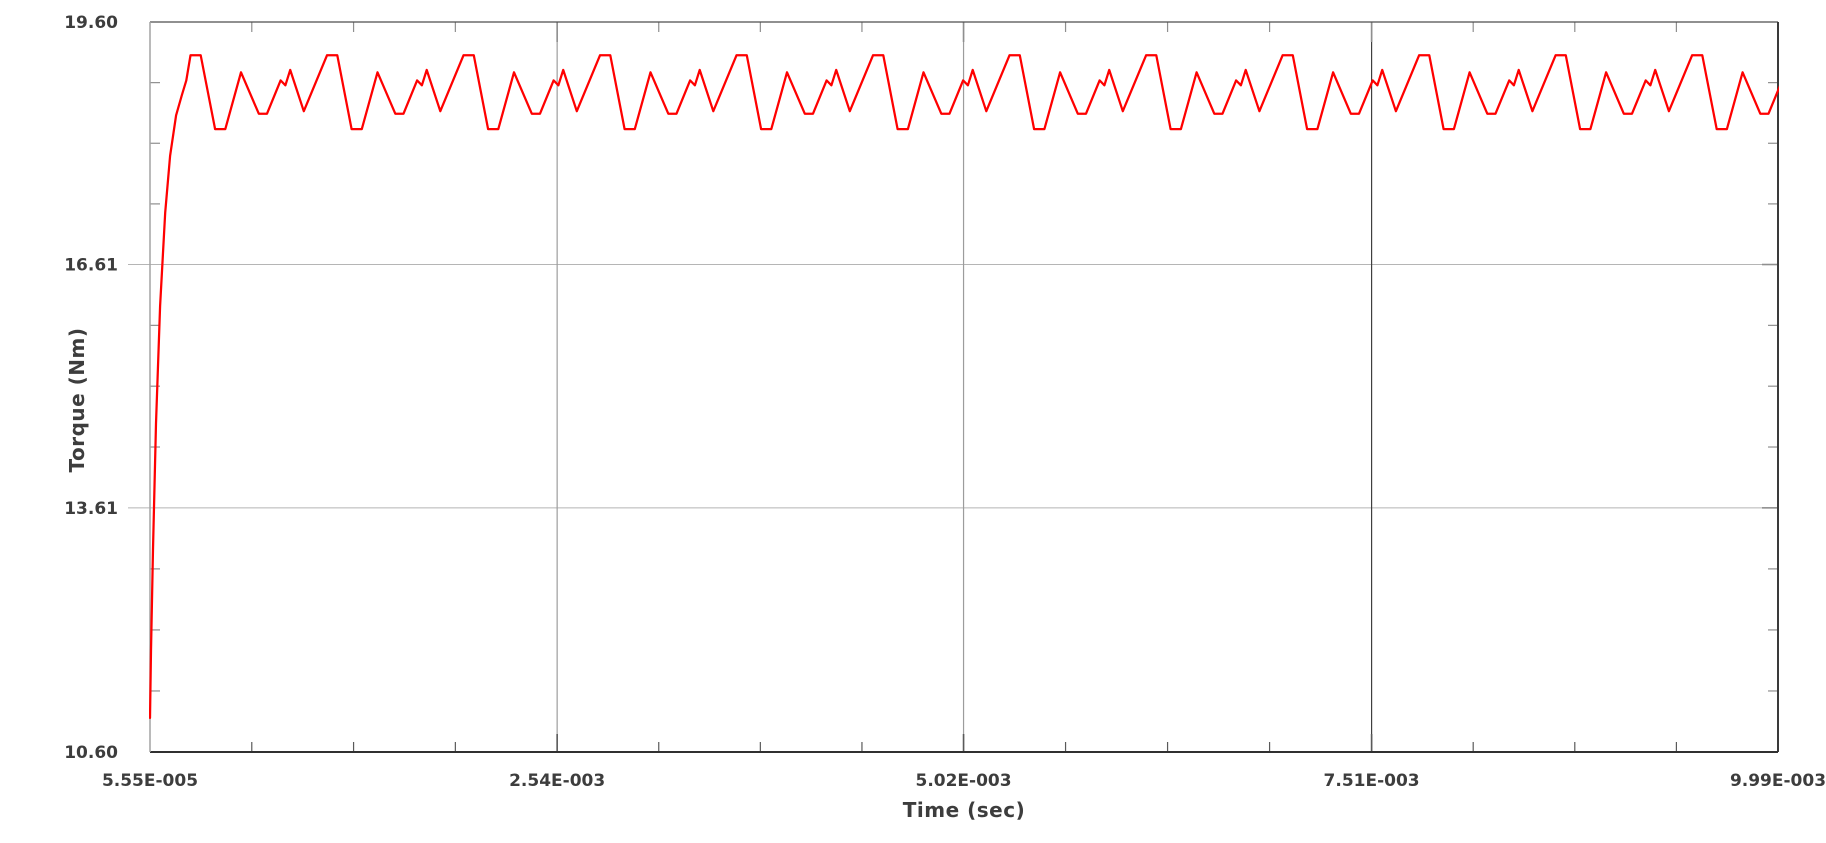 The width and height of the screenshot is (1826, 843). What do you see at coordinates (1372, 781) in the screenshot?
I see `x-tick-label: 7.51E-003` at bounding box center [1372, 781].